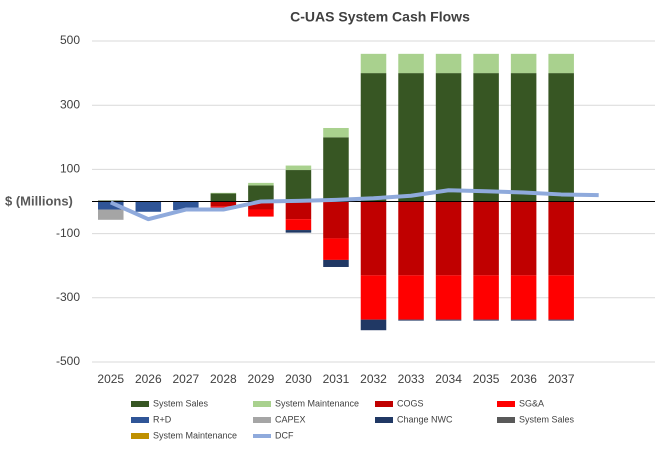 This screenshot has height=451, width=658. I want to click on y-tick-label: 300, so click(70, 104).